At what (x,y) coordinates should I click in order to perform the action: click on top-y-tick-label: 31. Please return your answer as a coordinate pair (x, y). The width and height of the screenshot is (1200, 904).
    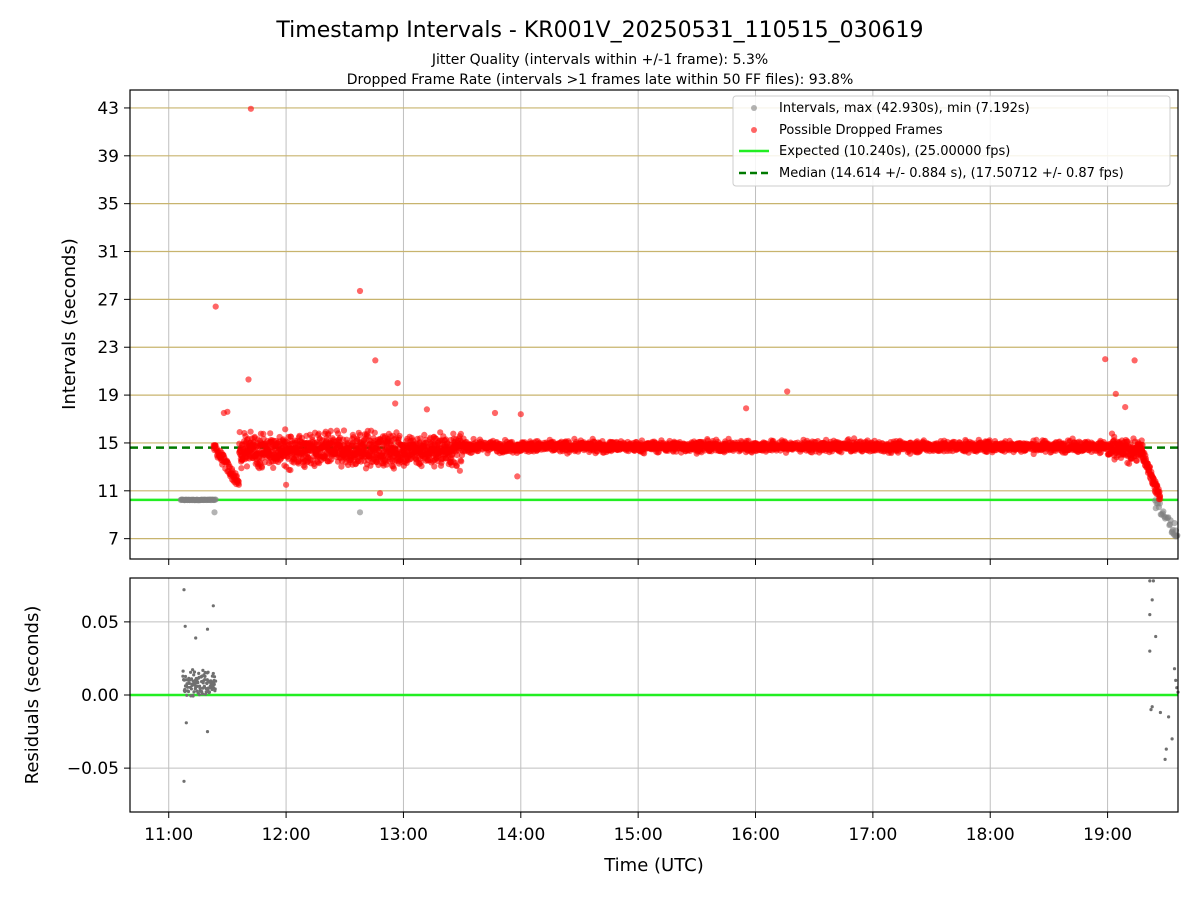
    Looking at the image, I should click on (108, 253).